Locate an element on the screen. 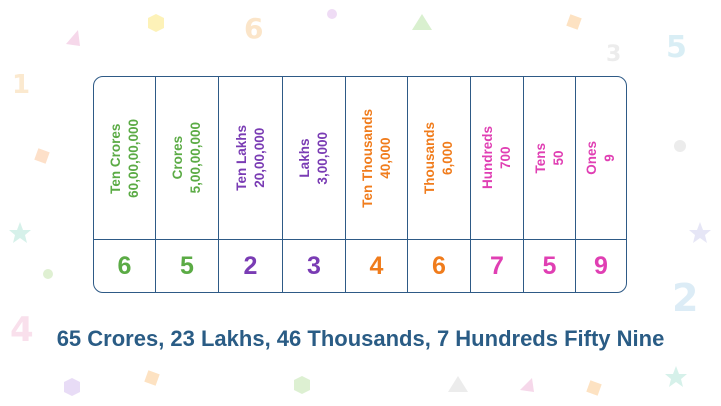 This screenshot has width=721, height=406. place-label-thousands: Thousands 6,000 is located at coordinates (439, 158).